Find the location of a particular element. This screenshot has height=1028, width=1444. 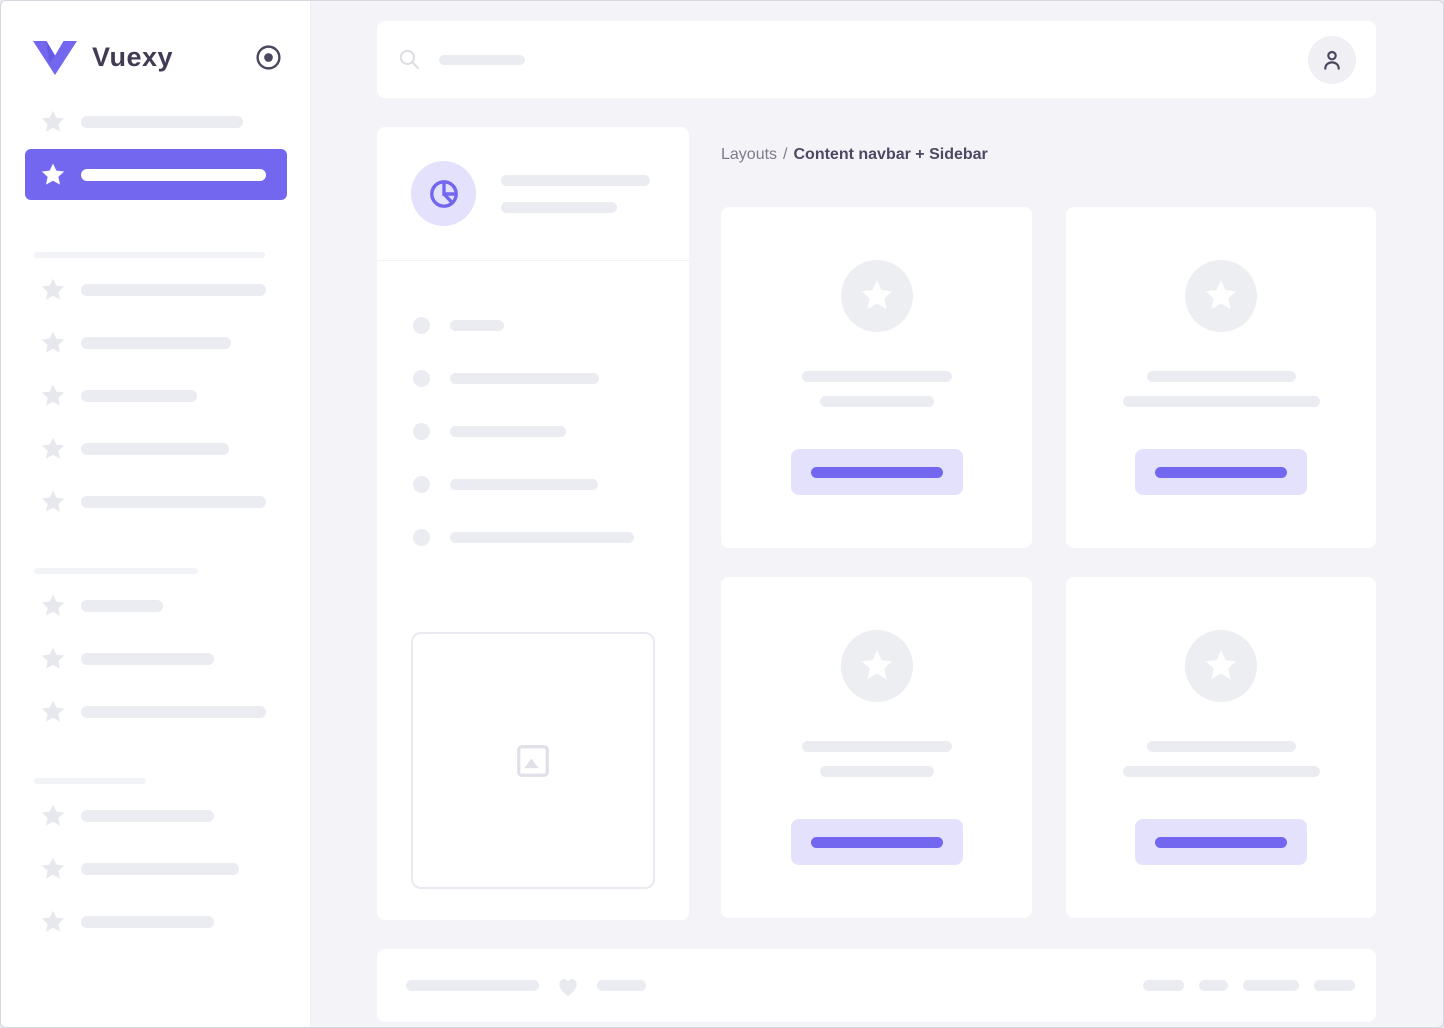

detail-card-header is located at coordinates (533, 194).